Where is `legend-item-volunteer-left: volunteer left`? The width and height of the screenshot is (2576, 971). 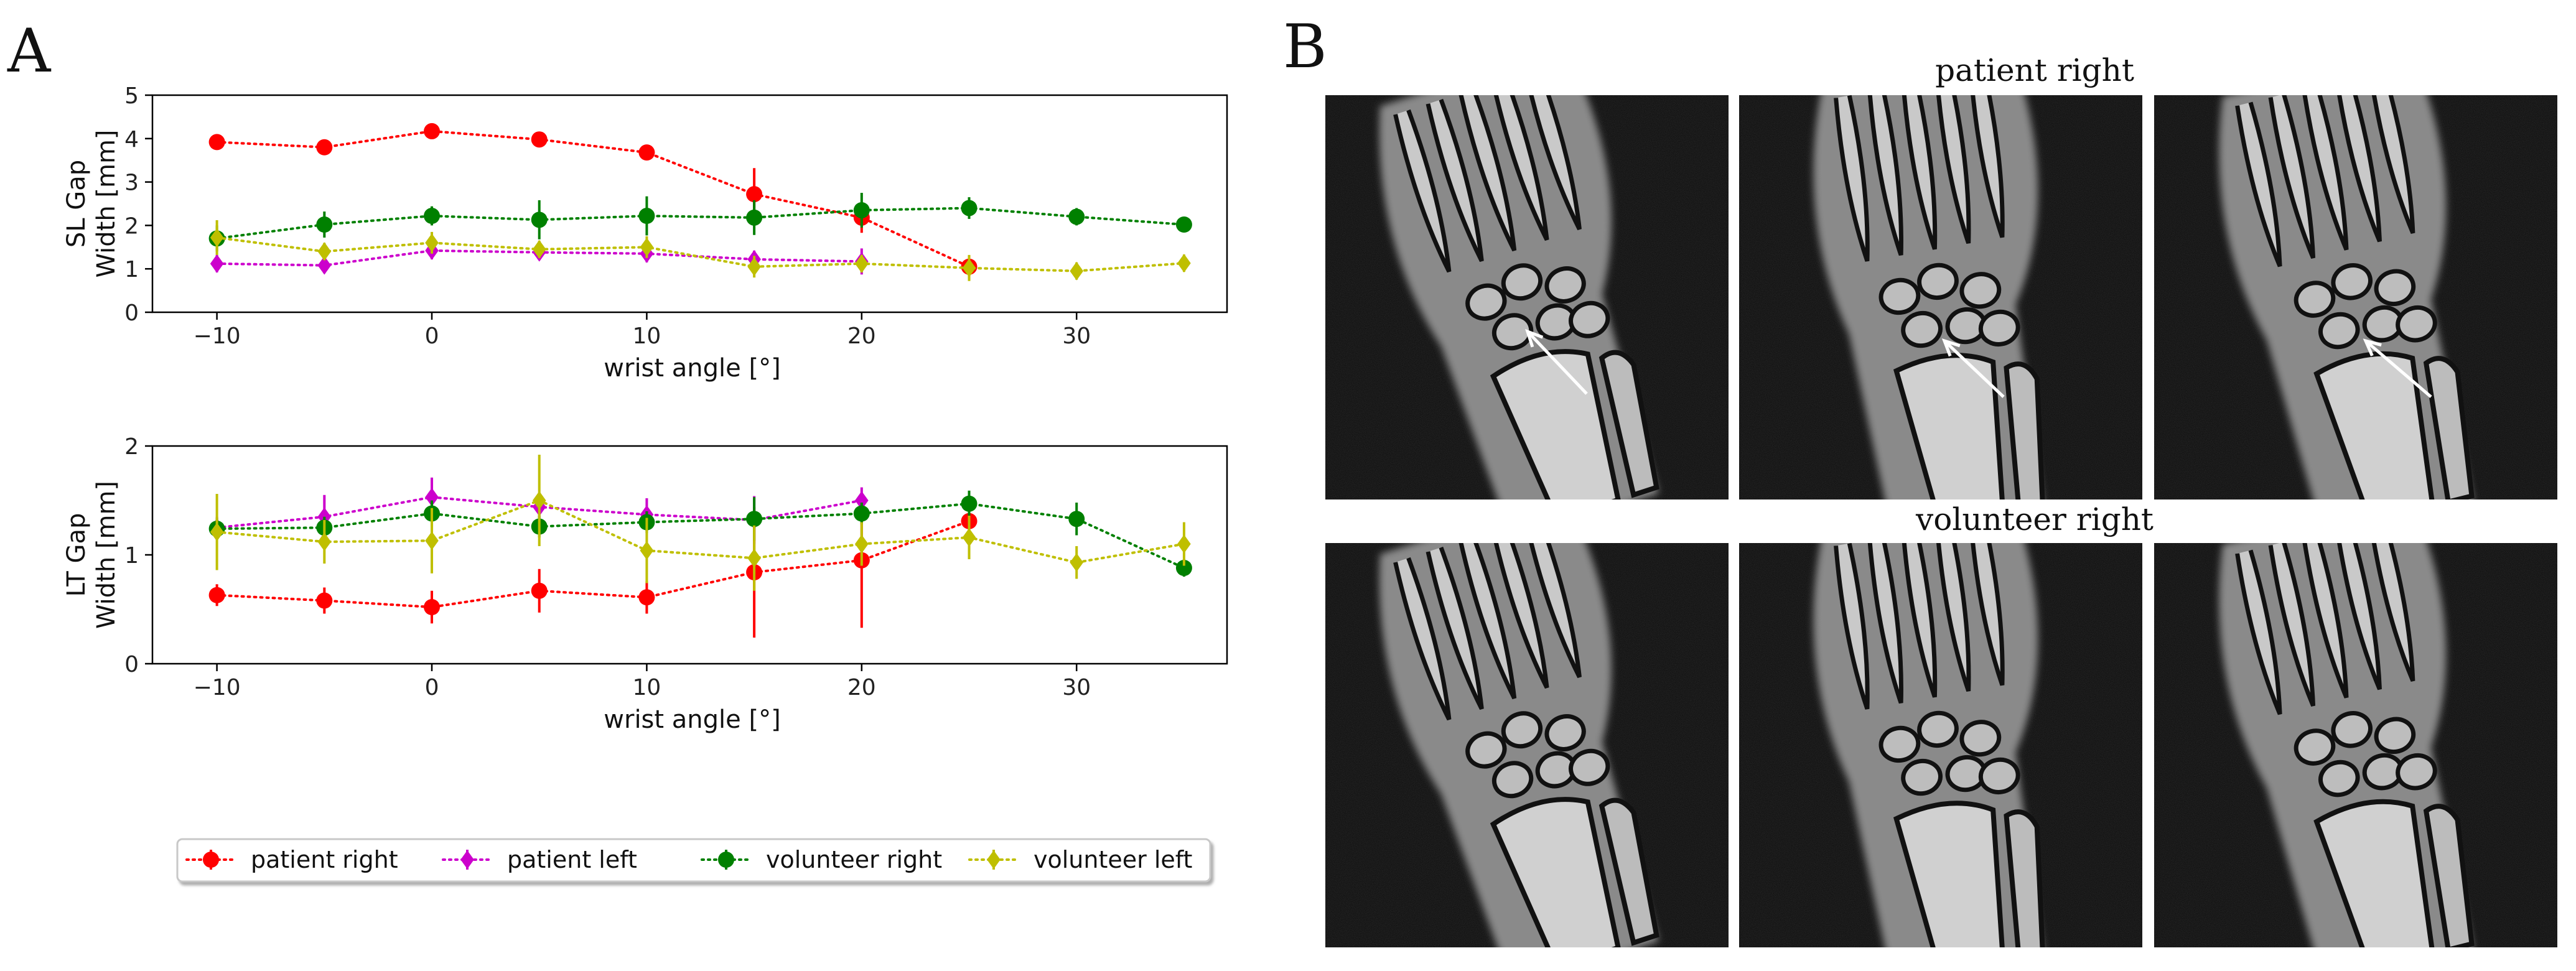
legend-item-volunteer-left: volunteer left is located at coordinates (1080, 859).